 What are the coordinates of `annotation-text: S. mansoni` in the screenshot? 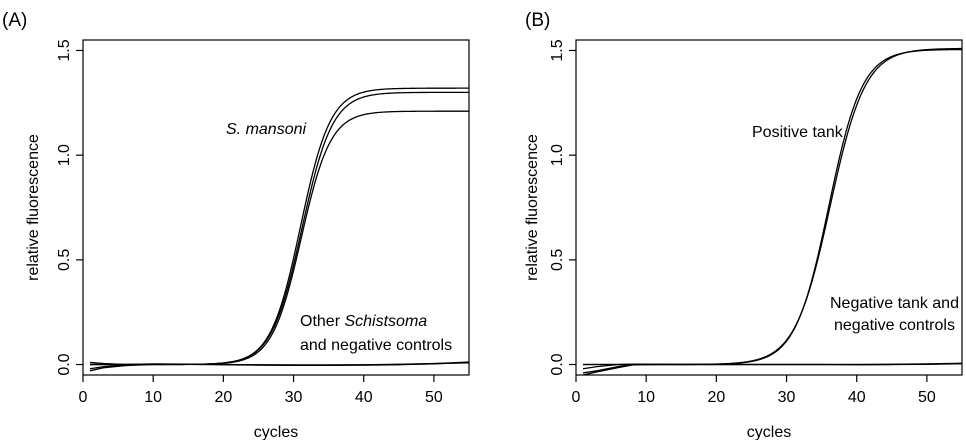 It's located at (266, 129).